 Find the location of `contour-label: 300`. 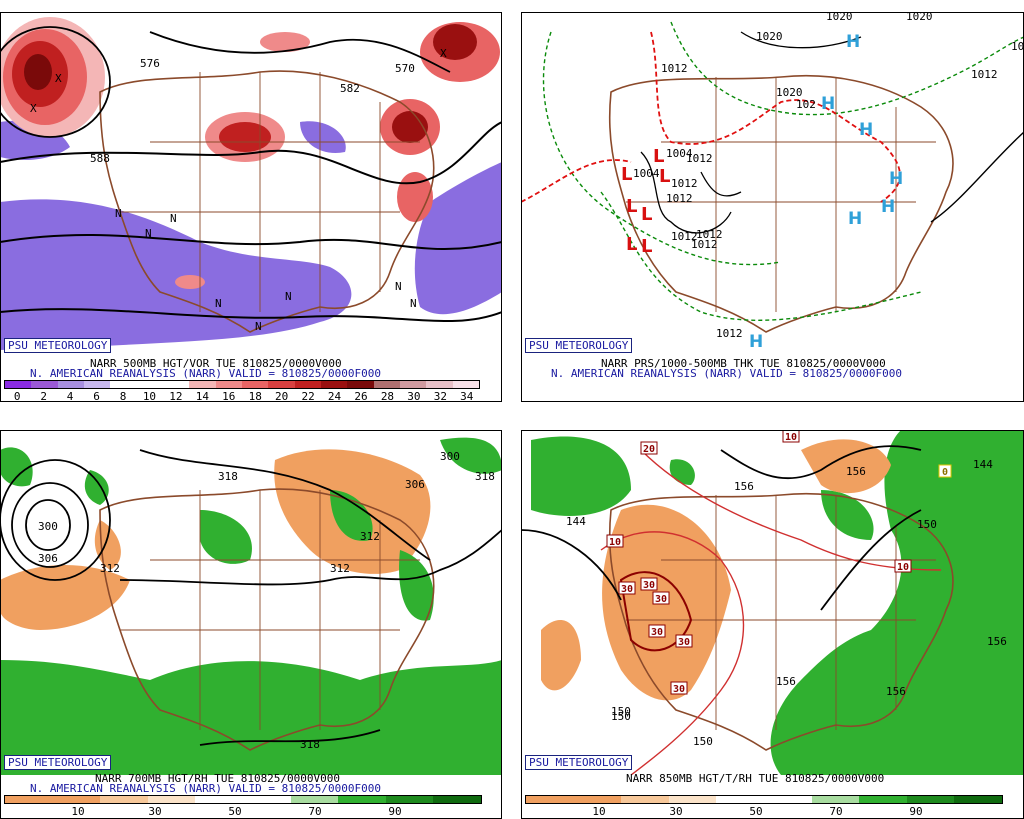

contour-label: 300 is located at coordinates (48, 526).